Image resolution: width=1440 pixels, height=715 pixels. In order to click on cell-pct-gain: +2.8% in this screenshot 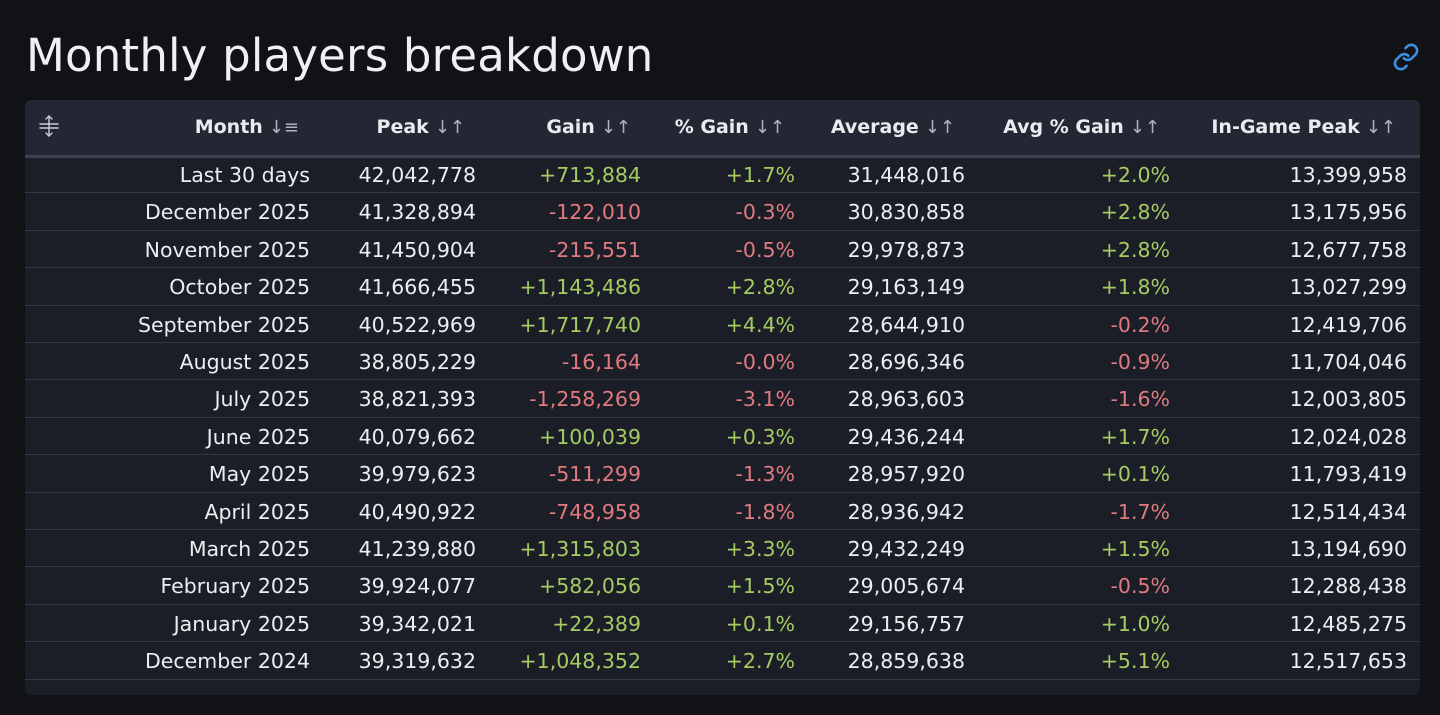, I will do `click(760, 287)`.